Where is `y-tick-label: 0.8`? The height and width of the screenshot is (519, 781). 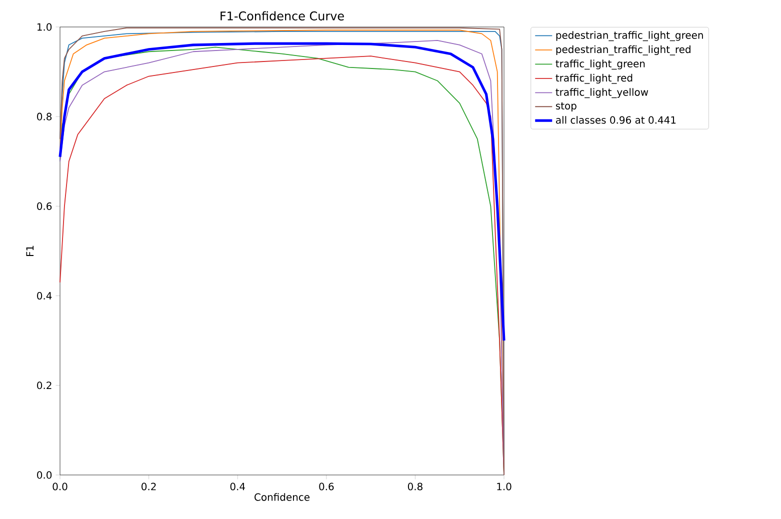 y-tick-label: 0.8 is located at coordinates (44, 116).